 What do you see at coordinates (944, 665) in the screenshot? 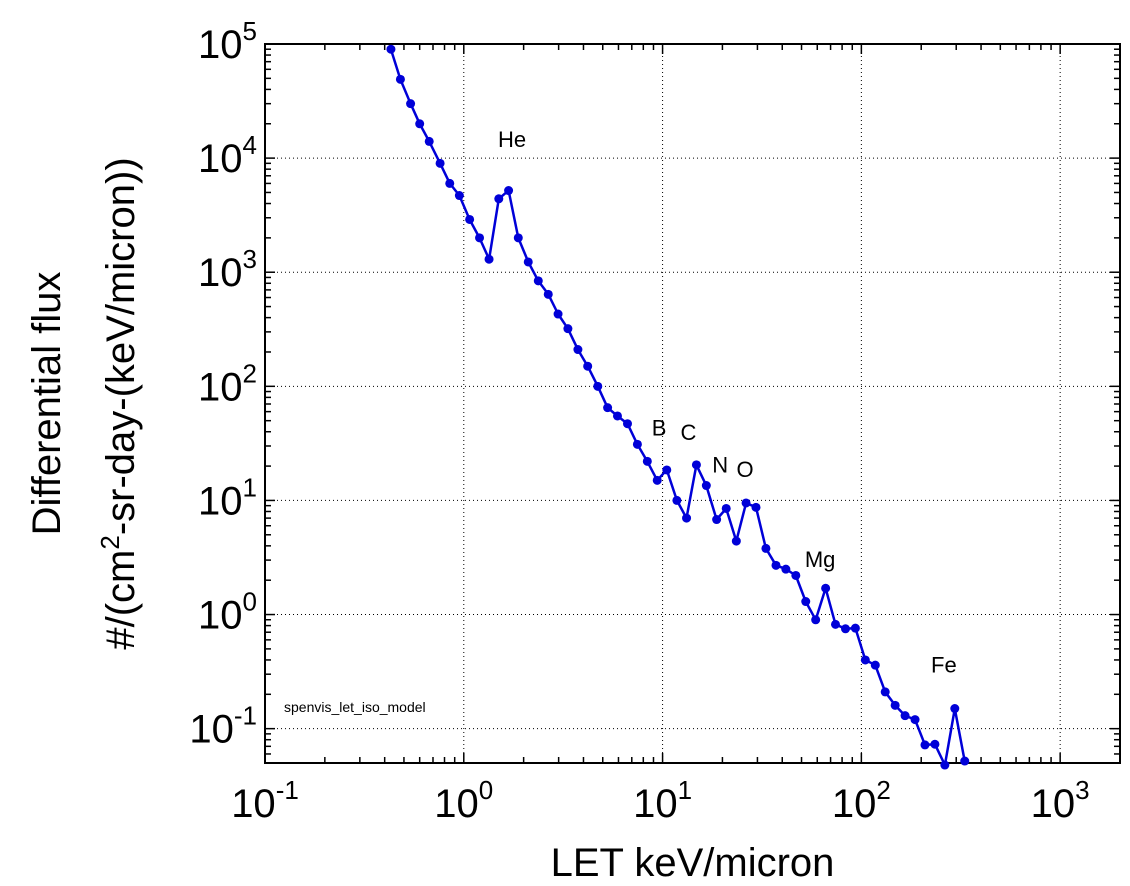
I see `element-annotation: Fe` at bounding box center [944, 665].